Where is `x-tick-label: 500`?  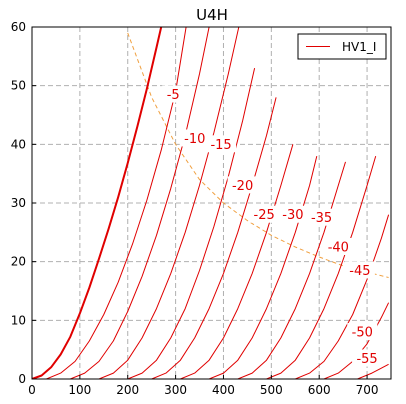
x-tick-label: 500 is located at coordinates (271, 390).